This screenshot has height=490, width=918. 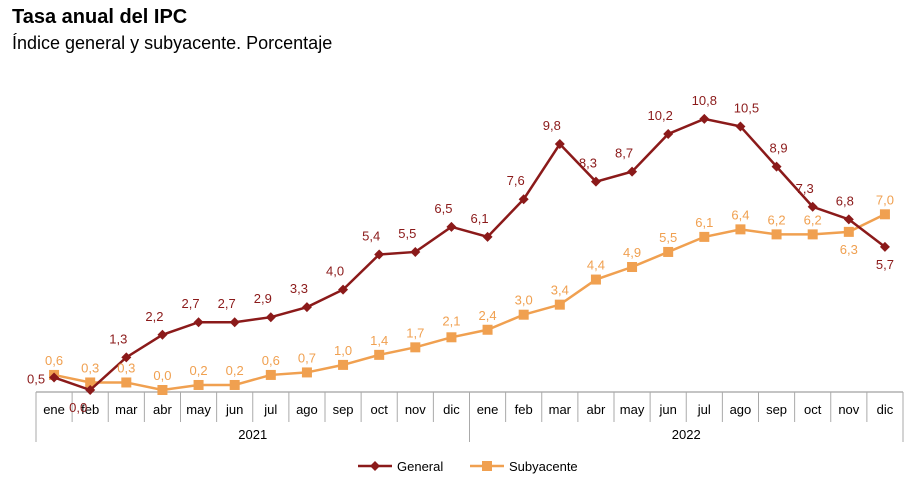 What do you see at coordinates (118, 338) in the screenshot?
I see `data-label: 1,3` at bounding box center [118, 338].